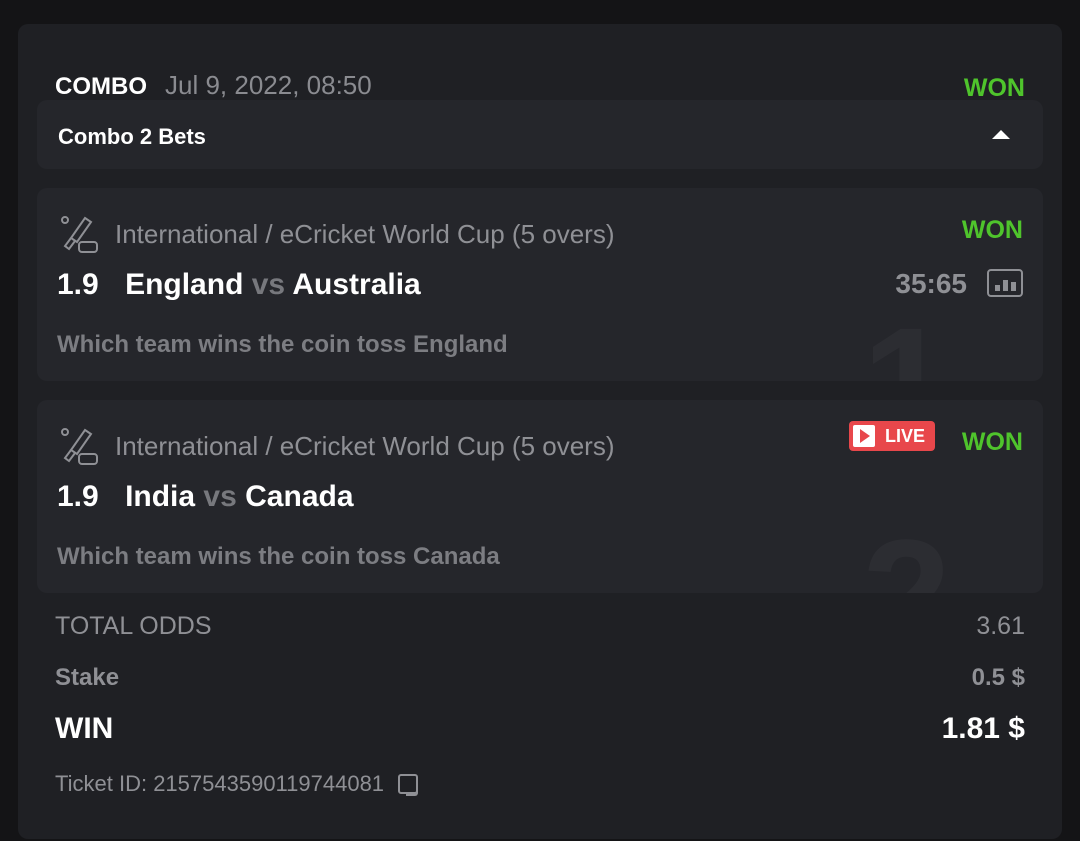 Image resolution: width=1080 pixels, height=841 pixels. I want to click on copy-icon, so click(408, 785).